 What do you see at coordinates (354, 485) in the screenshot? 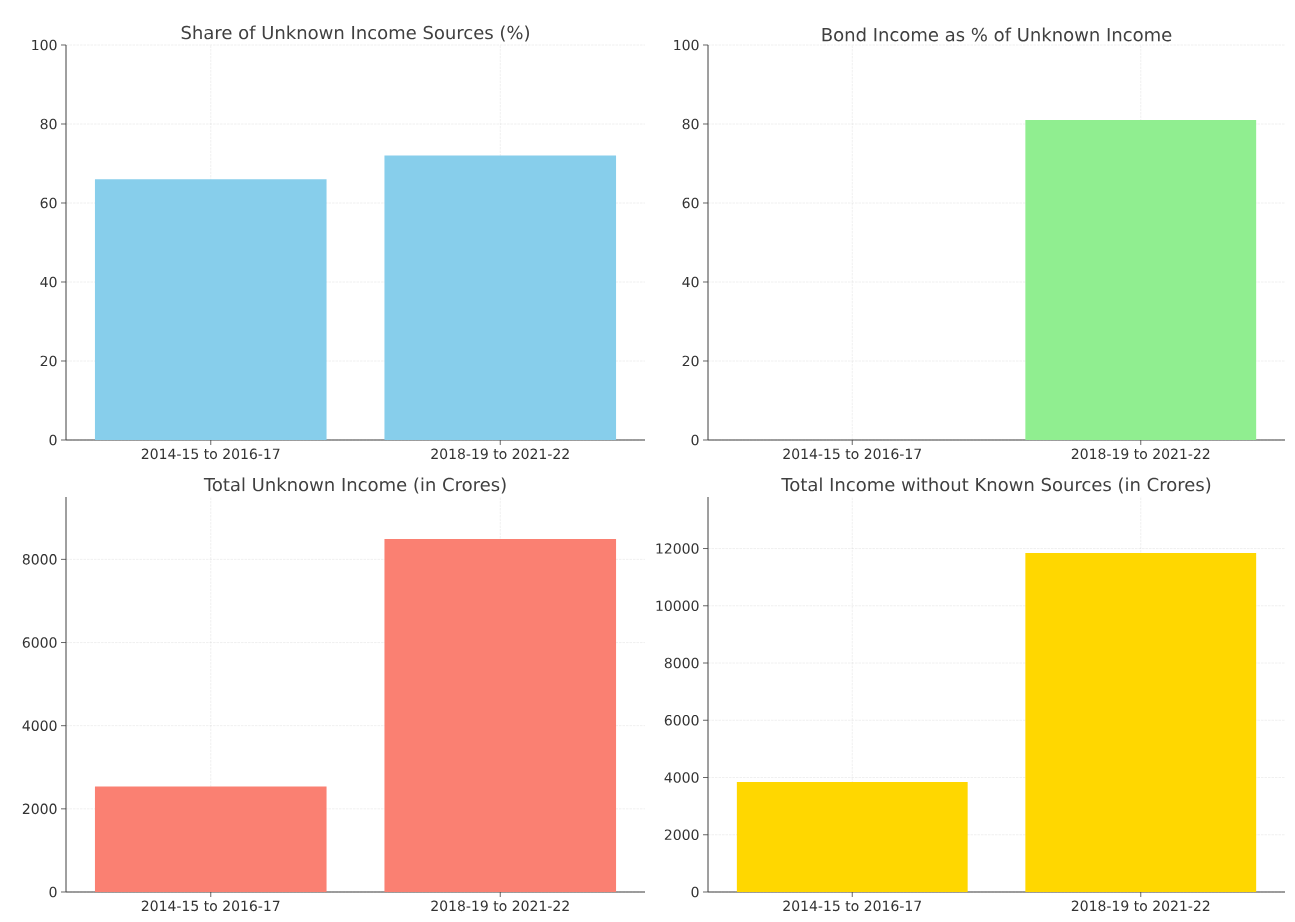
I see `chart-title: Total Unknown Income (in Crores)` at bounding box center [354, 485].